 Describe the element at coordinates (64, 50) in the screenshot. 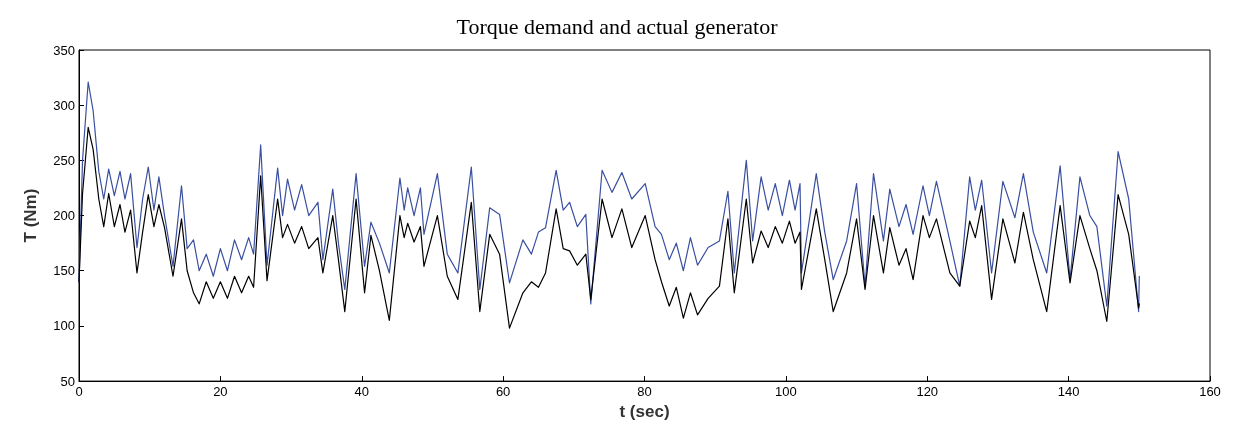

I see `y-tick-label: 350` at that location.